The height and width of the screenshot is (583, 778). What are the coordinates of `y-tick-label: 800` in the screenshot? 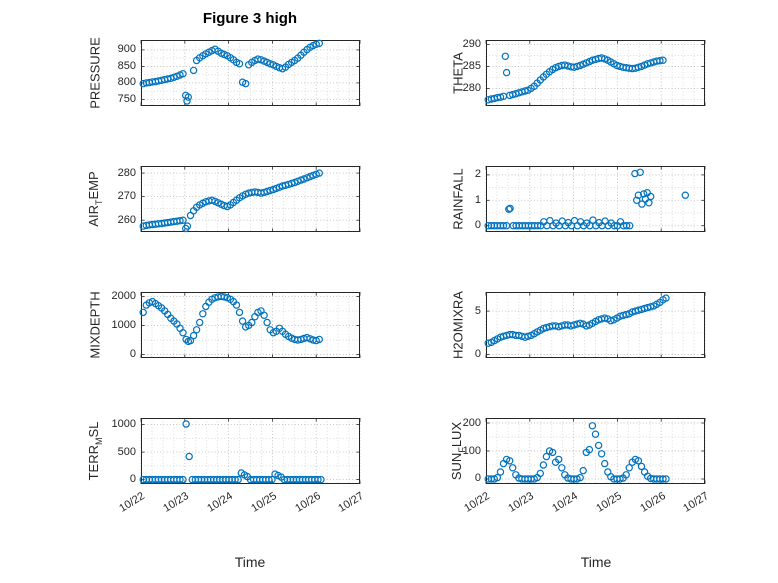 It's located at (126, 82).